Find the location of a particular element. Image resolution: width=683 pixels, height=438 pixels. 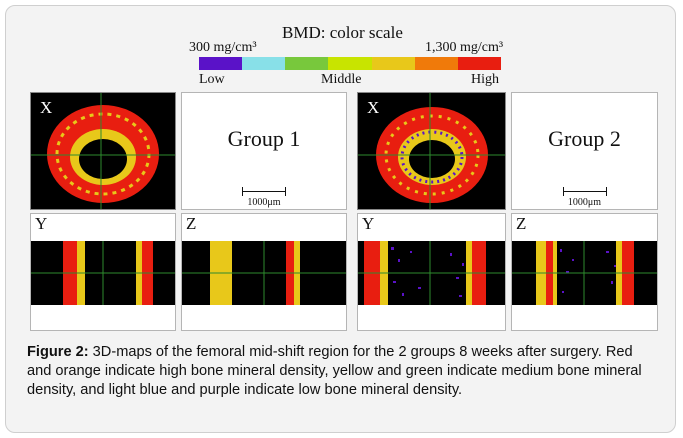

group1-z-longitudinal is located at coordinates (264, 273).